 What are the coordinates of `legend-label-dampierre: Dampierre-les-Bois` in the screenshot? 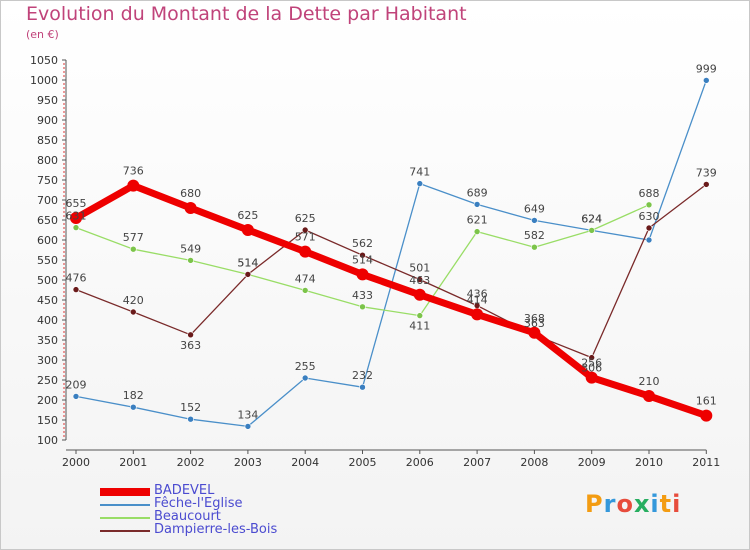 It's located at (216, 529).